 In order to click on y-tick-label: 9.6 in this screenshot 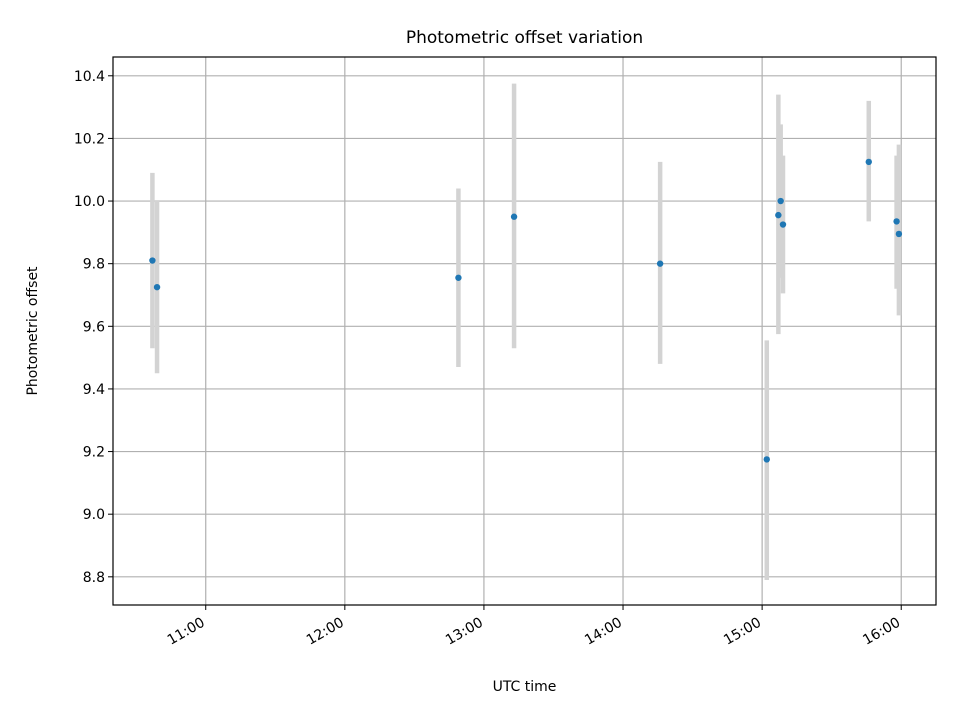, I will do `click(94, 327)`.